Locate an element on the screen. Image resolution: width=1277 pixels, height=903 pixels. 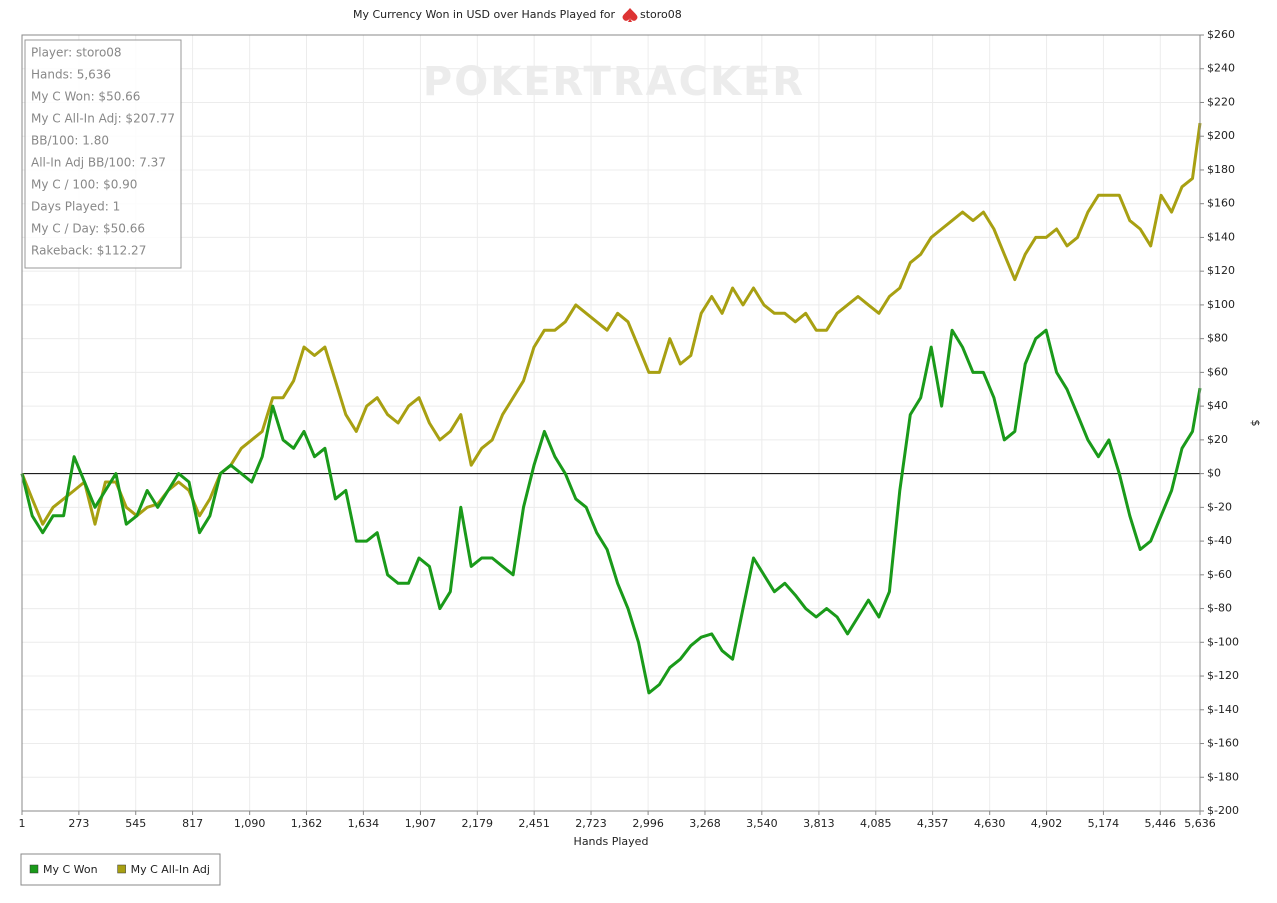
x-tick-label: 3,268 is located at coordinates (705, 823).